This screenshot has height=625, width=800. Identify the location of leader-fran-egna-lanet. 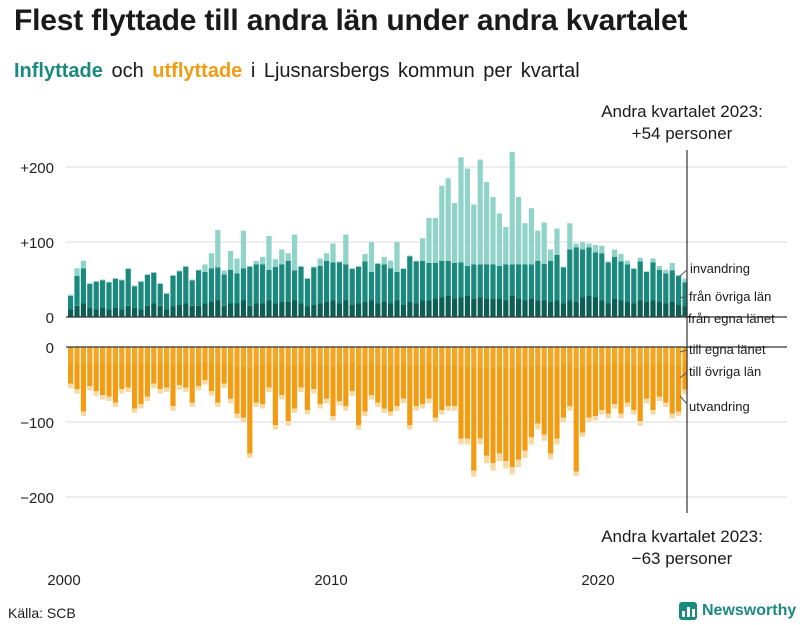
(683, 316).